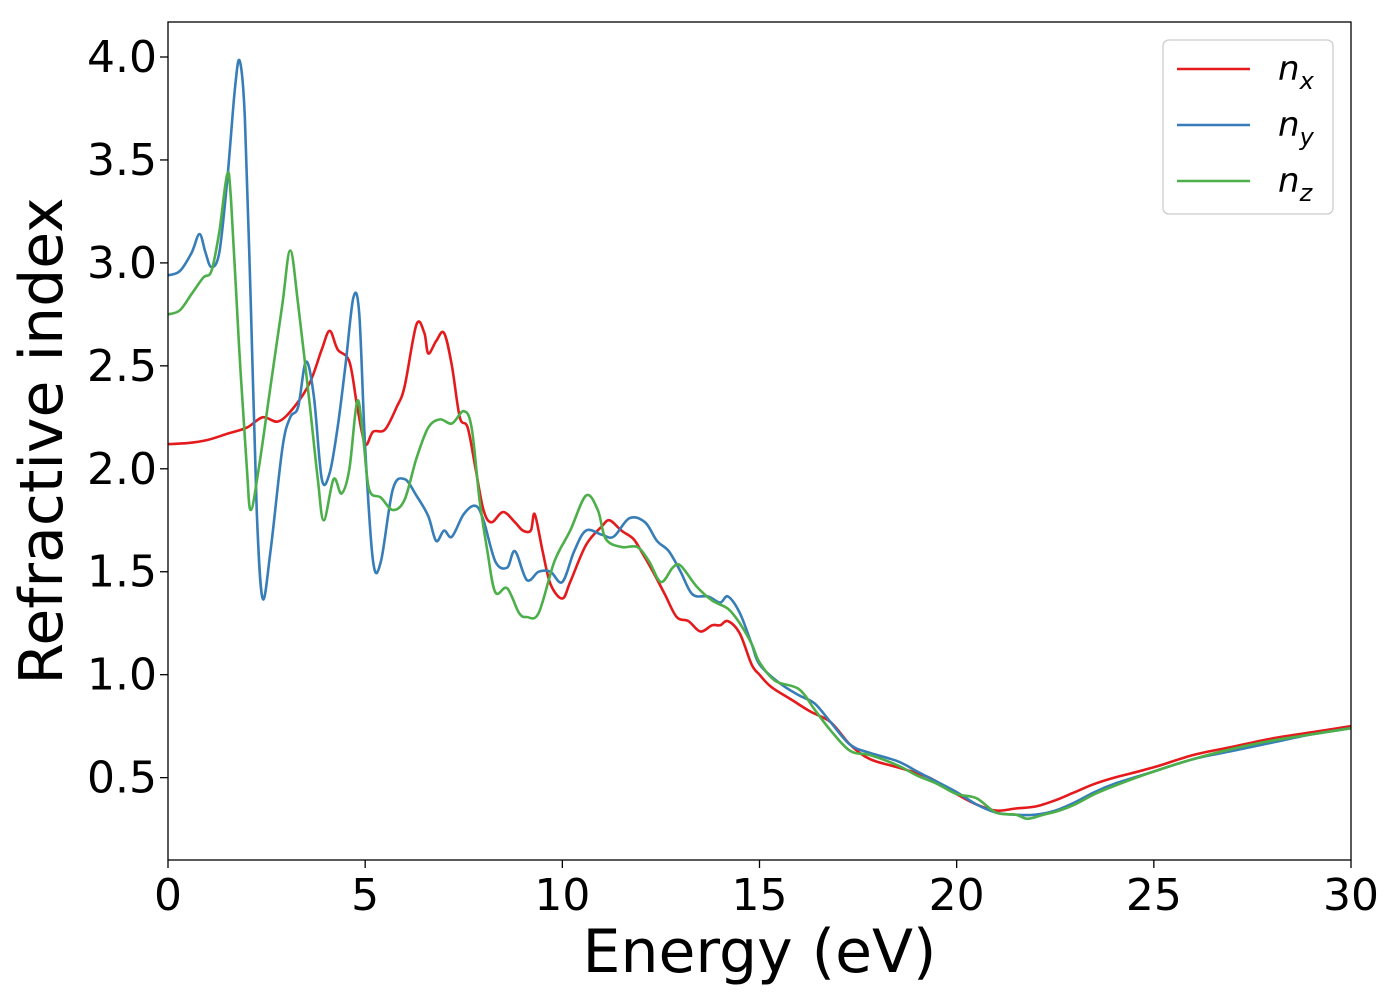  I want to click on legend-label-y: ny, so click(1296, 128).